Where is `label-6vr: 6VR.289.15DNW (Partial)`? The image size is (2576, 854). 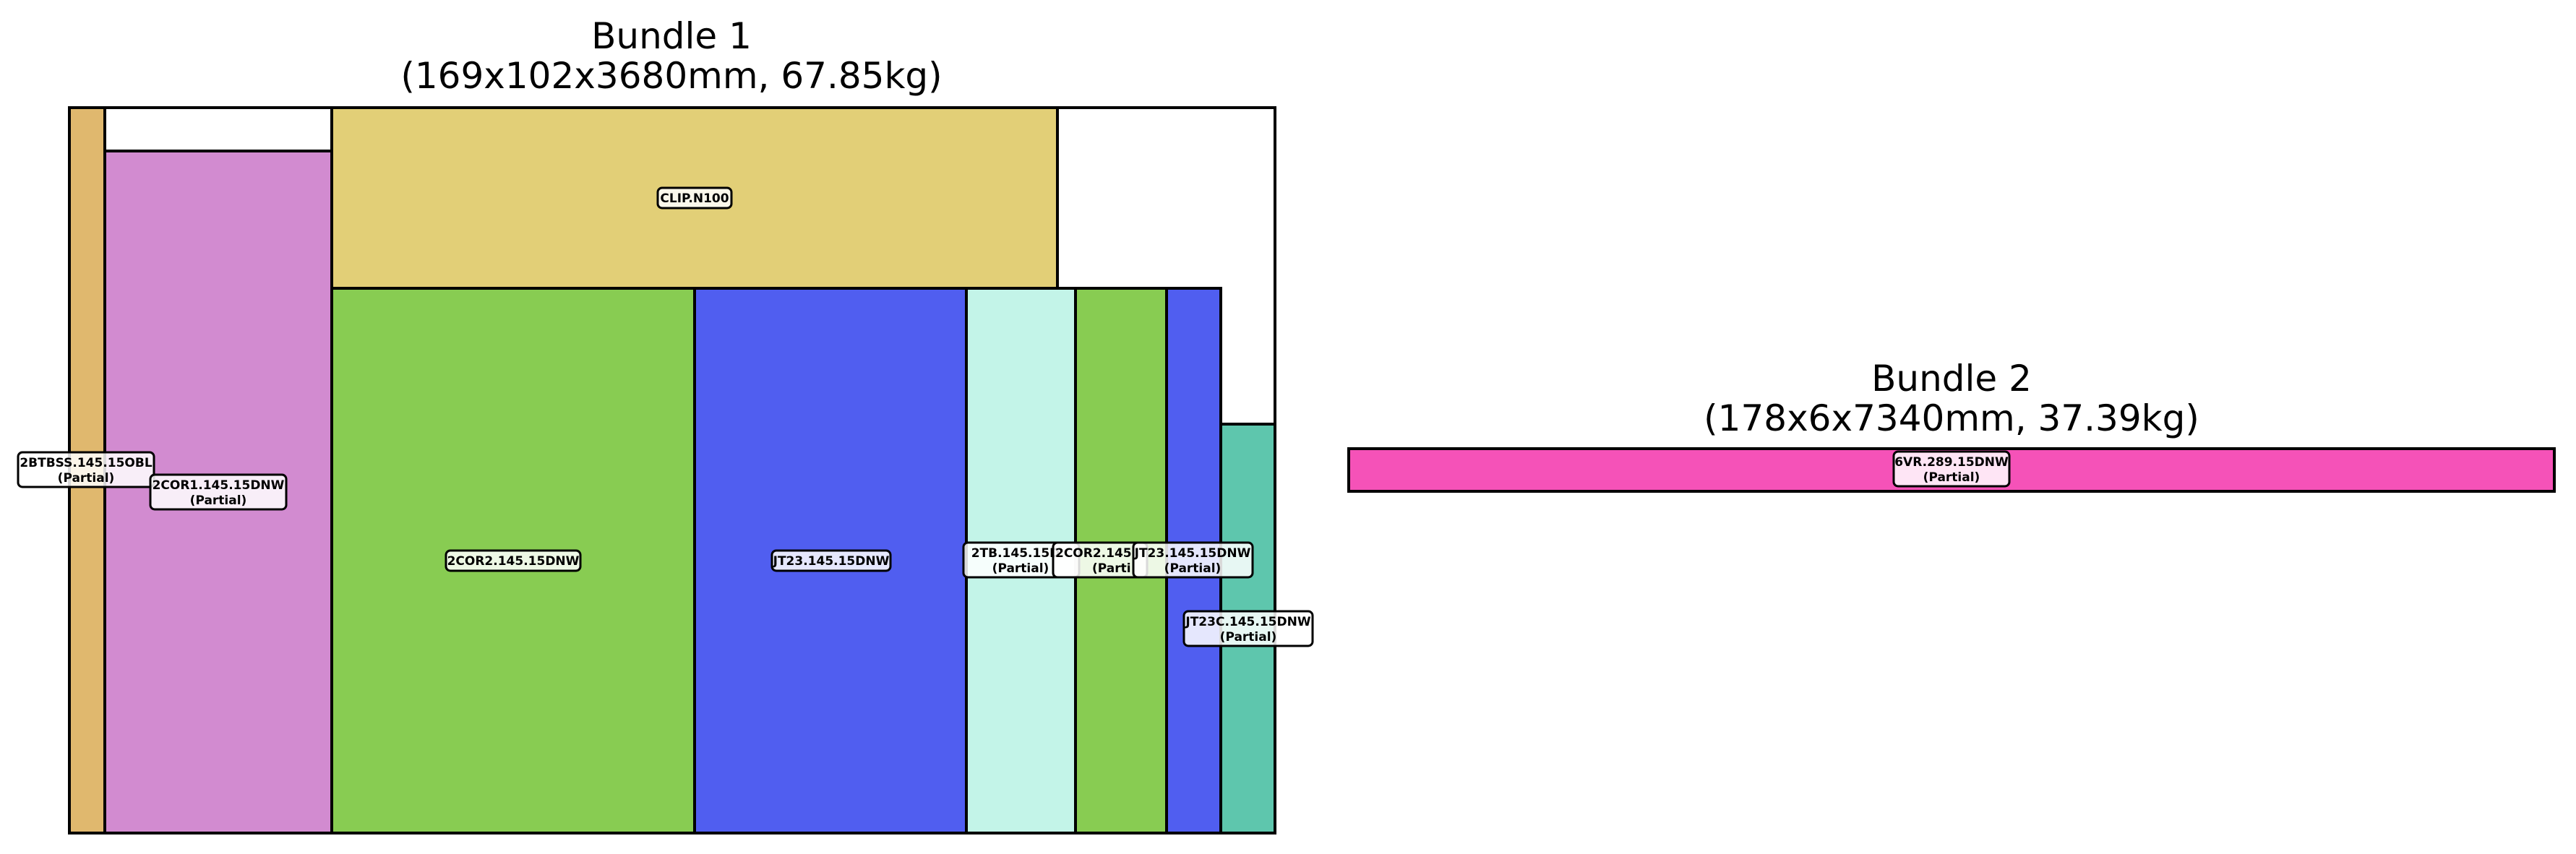
label-6vr: 6VR.289.15DNW (Partial) is located at coordinates (1952, 469).